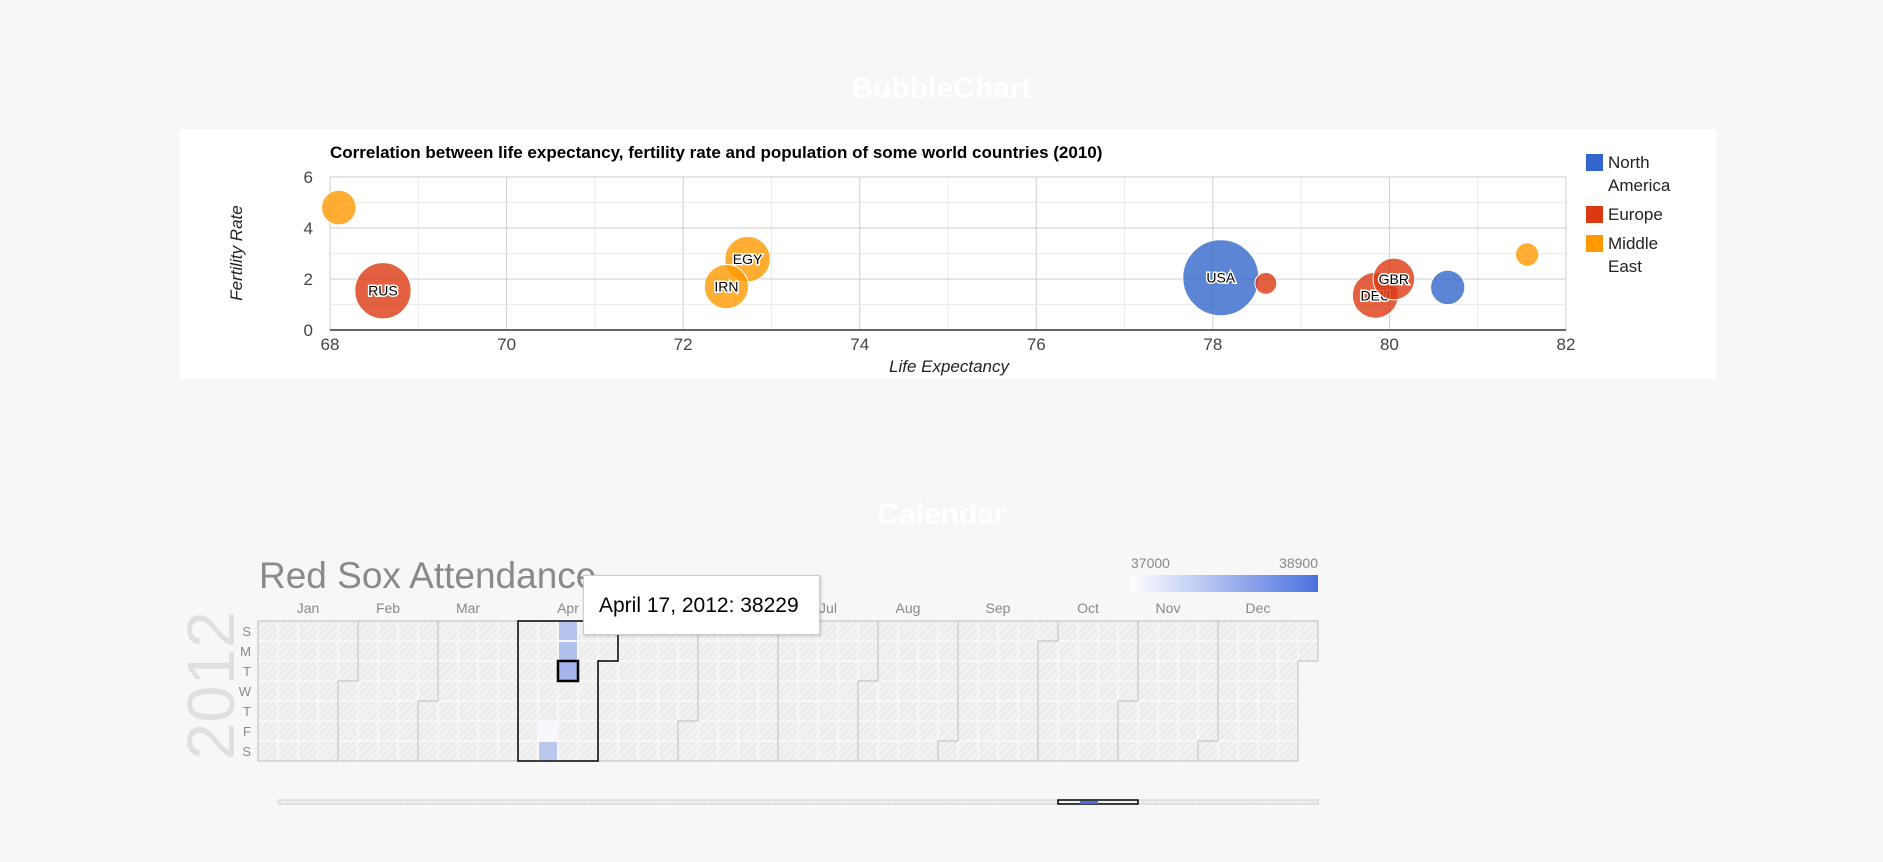 The width and height of the screenshot is (1883, 862). What do you see at coordinates (1266, 283) in the screenshot?
I see `bubble-unlabeled` at bounding box center [1266, 283].